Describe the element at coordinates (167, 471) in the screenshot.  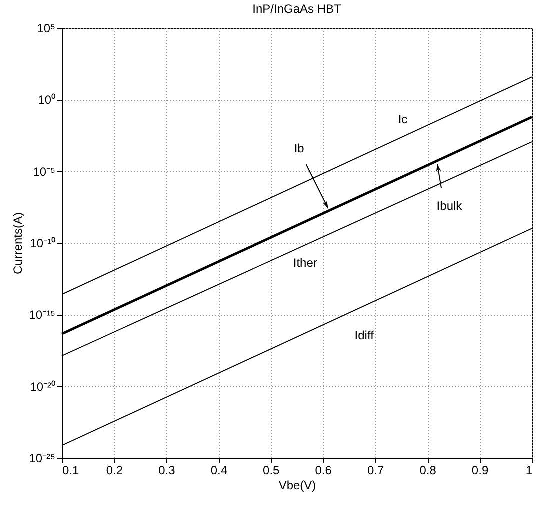
I see `x-tick-label: 0.3` at that location.